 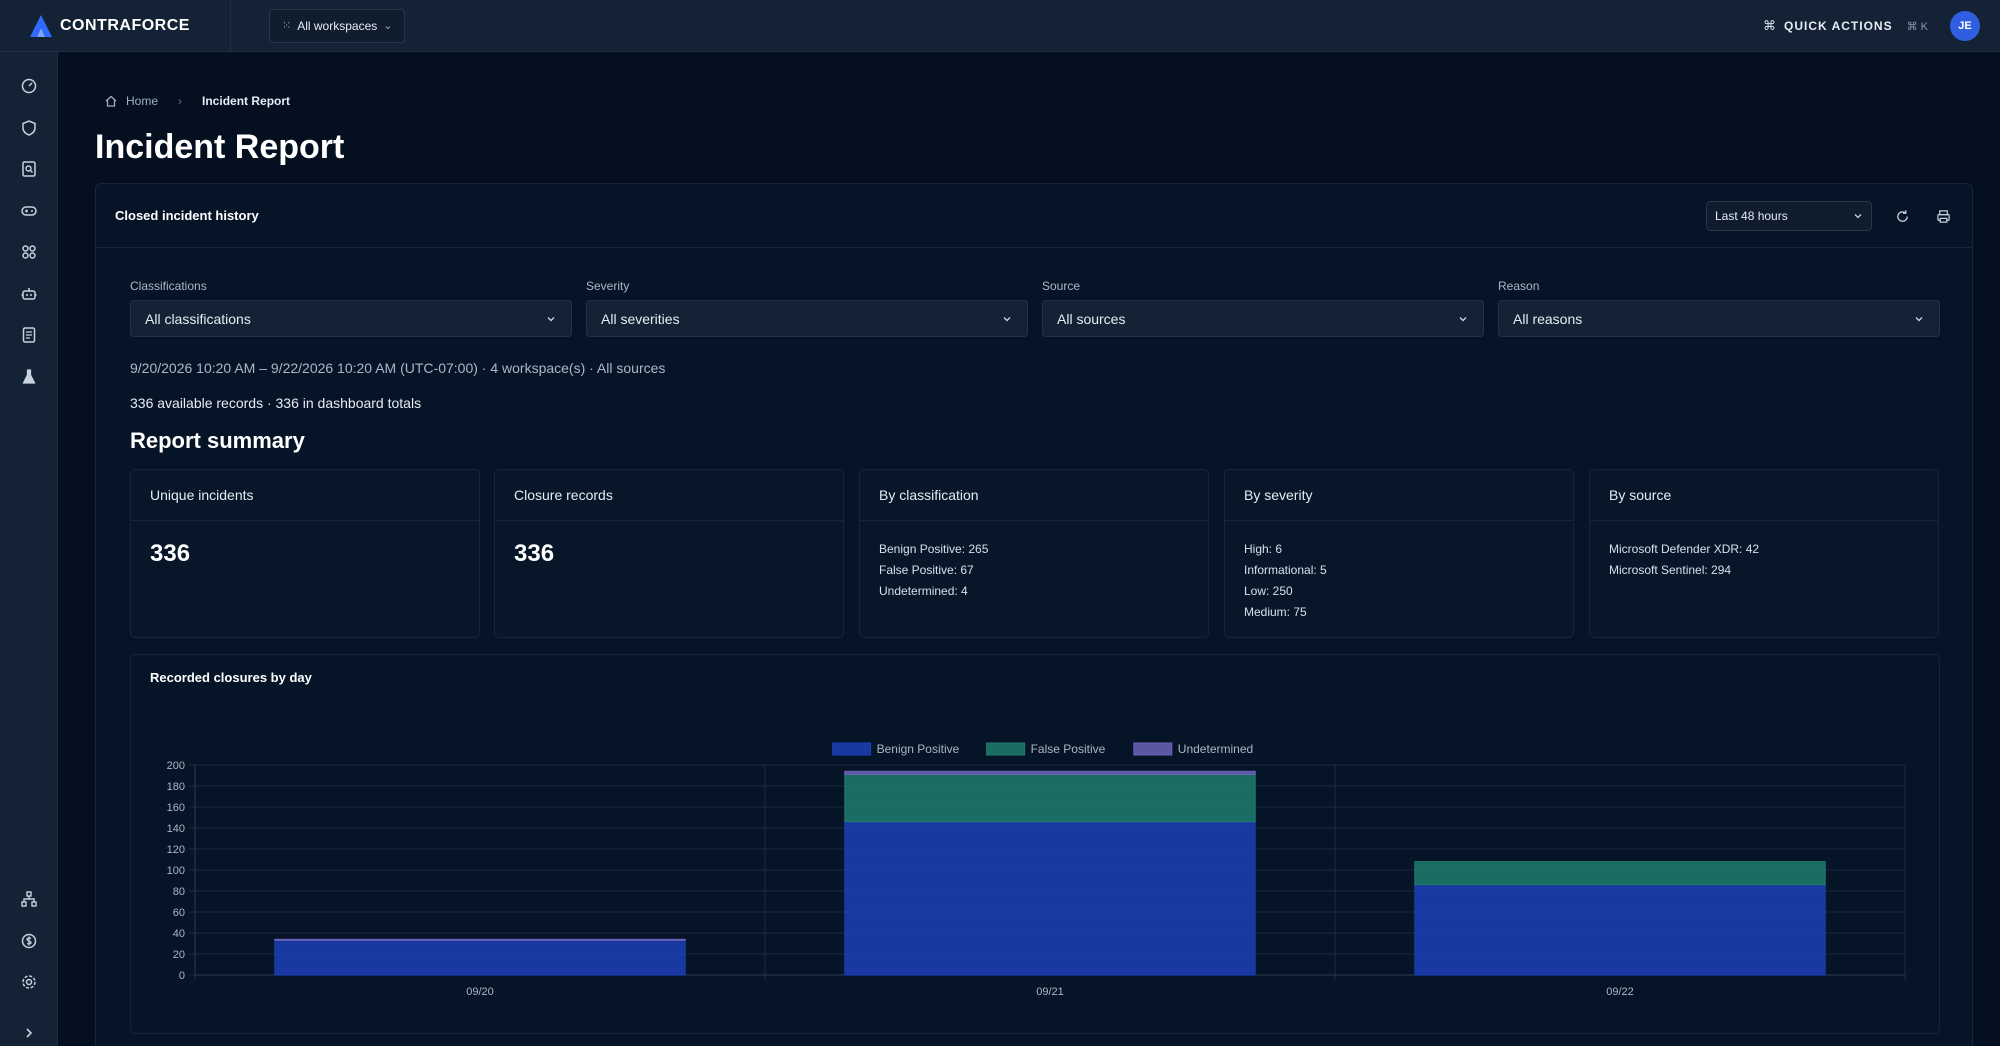 I want to click on sidebar-item-flask, so click(x=29, y=377).